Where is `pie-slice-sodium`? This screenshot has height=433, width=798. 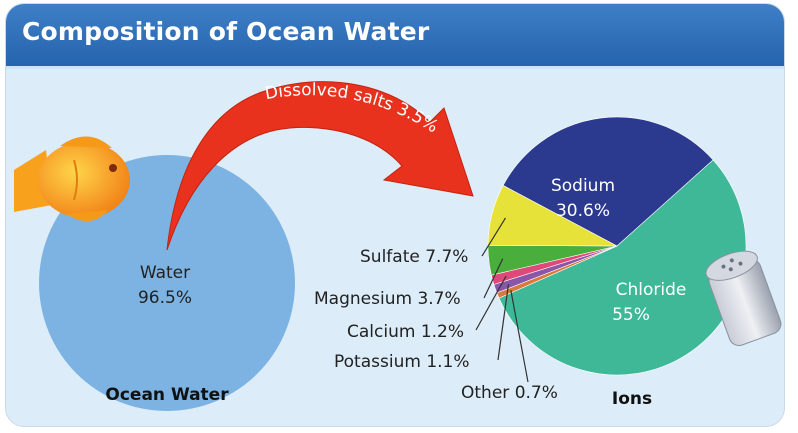 pie-slice-sodium is located at coordinates (608, 181).